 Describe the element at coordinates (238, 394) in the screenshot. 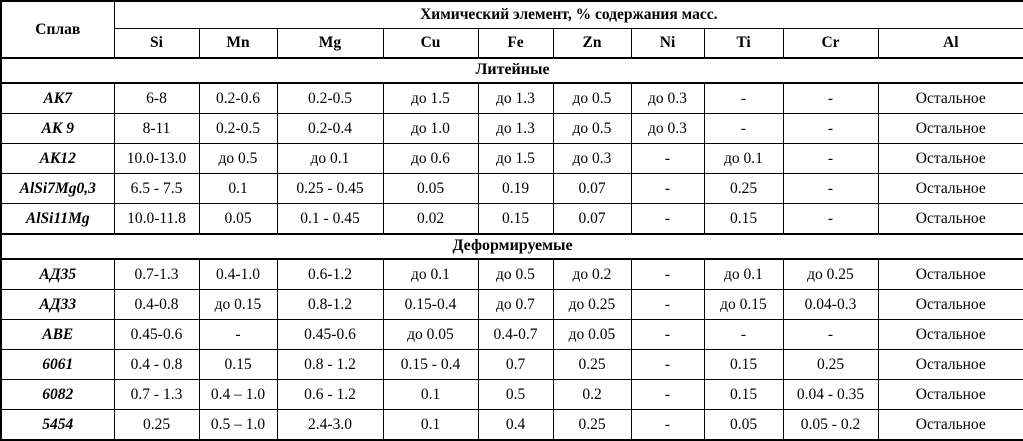

I see `value-cell: 0.4 – 1.0` at that location.